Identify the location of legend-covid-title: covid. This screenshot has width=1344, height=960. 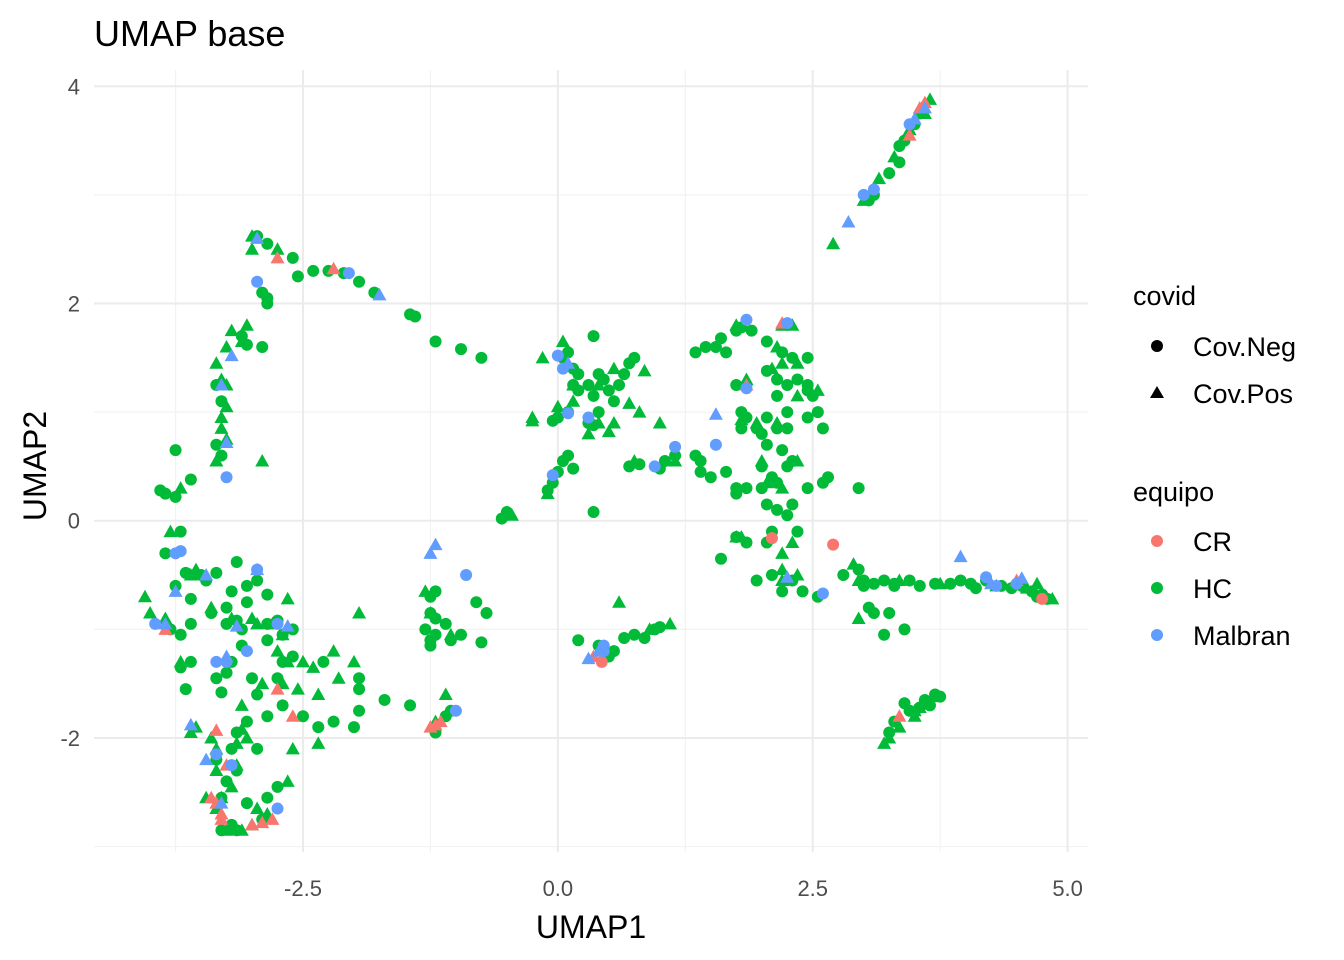
(1164, 296).